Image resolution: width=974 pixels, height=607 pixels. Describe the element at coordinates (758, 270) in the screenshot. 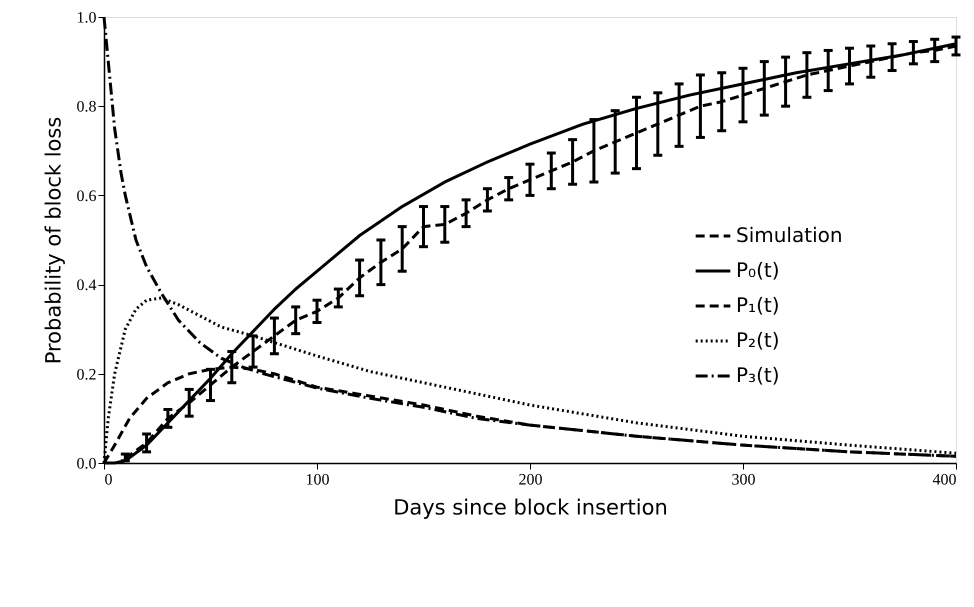

I see `legend-label: P₀(t)` at that location.